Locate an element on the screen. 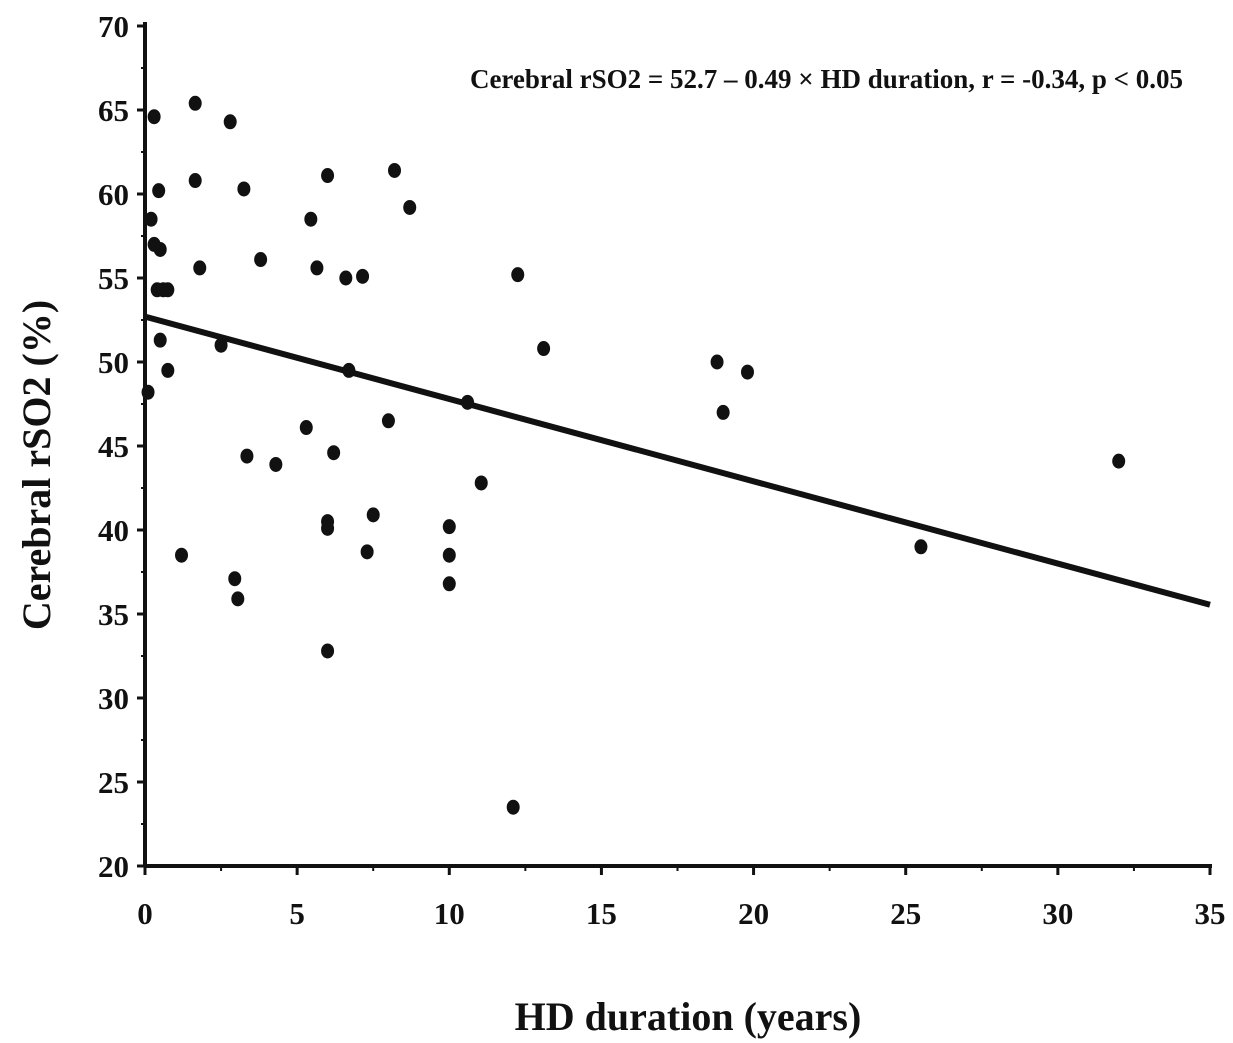  x-axis-title: HD duration (years) is located at coordinates (688, 1016).